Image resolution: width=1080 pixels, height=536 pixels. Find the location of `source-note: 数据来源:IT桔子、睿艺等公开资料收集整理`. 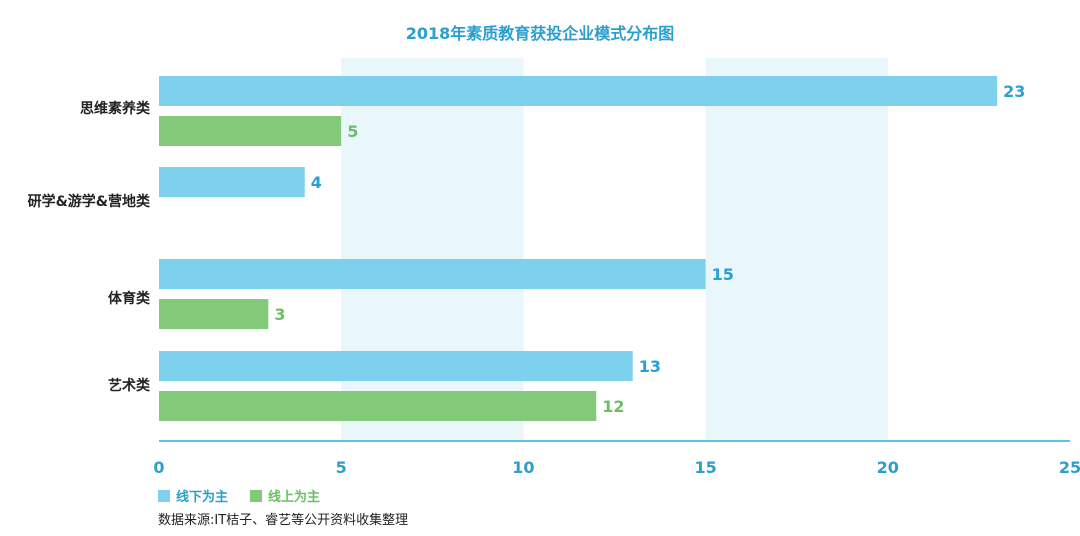

source-note: 数据来源:IT桔子、睿艺等公开资料收集整理 is located at coordinates (283, 520).